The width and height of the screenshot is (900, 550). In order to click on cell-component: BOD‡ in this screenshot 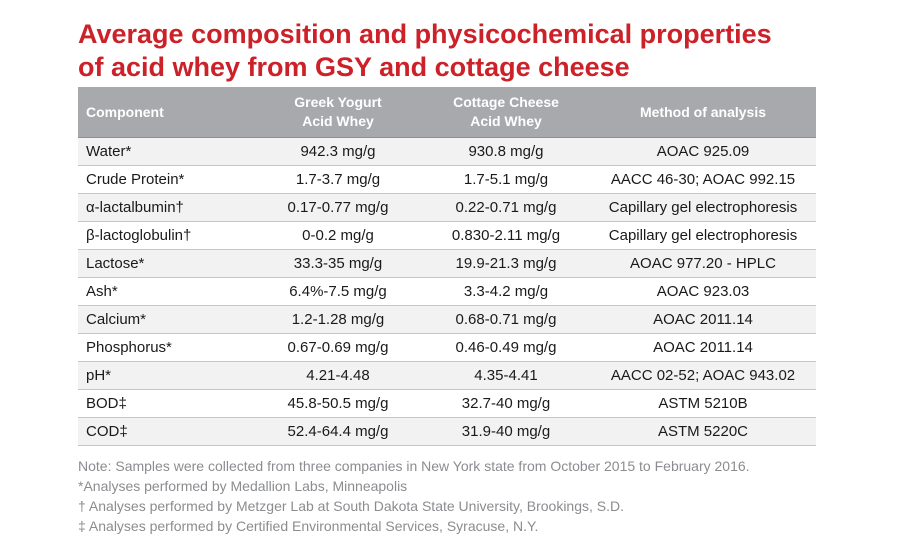, I will do `click(166, 403)`.